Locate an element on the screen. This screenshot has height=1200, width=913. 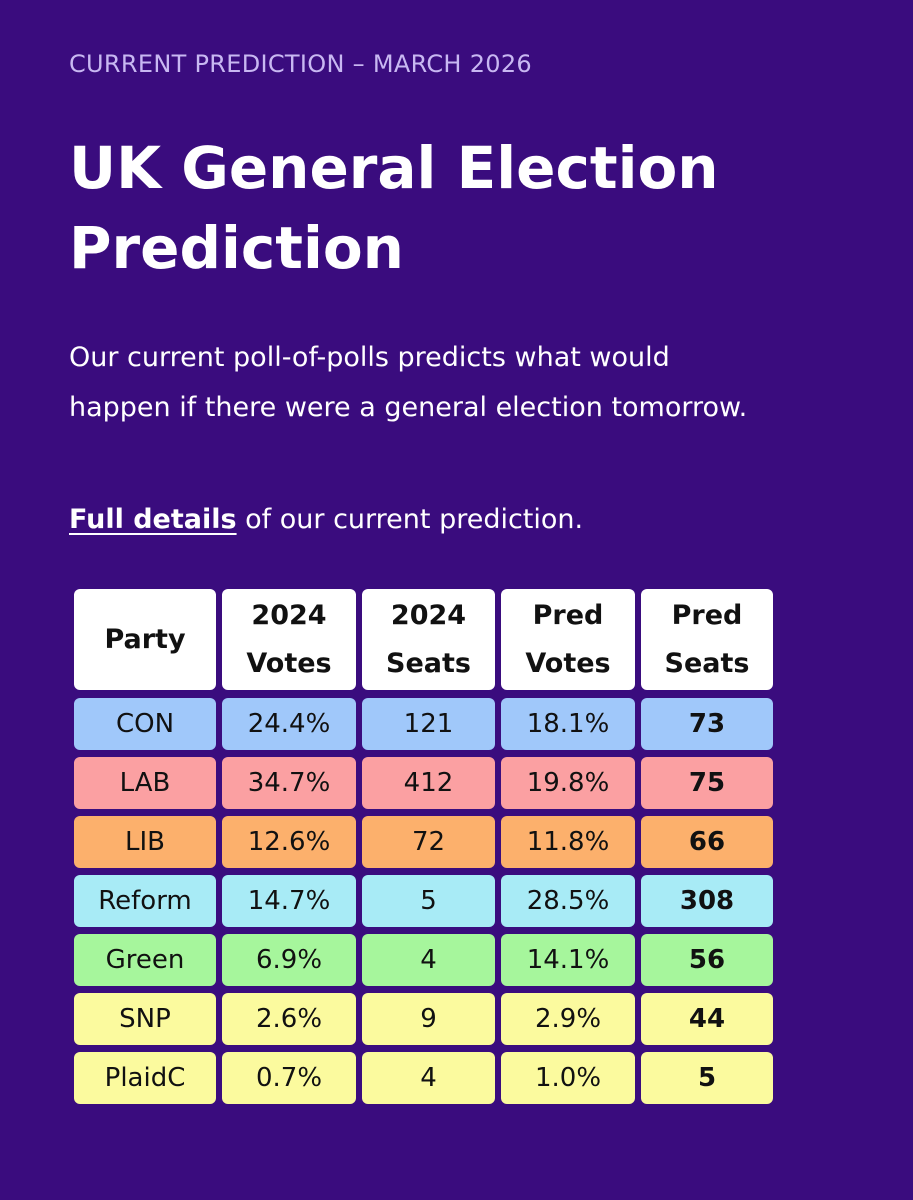
party-cell: Reform is located at coordinates (145, 901).